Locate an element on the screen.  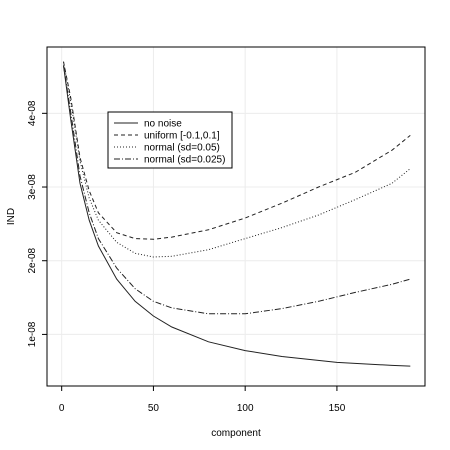
legend-label: normal (sd=0.05) is located at coordinates (182, 148).